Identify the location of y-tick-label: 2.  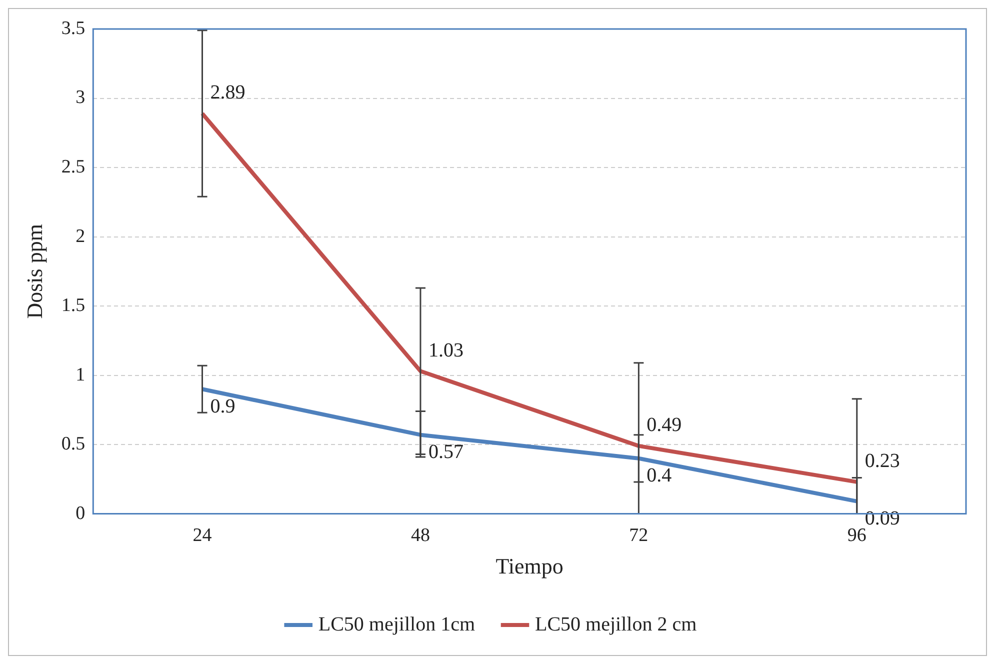
(81, 236).